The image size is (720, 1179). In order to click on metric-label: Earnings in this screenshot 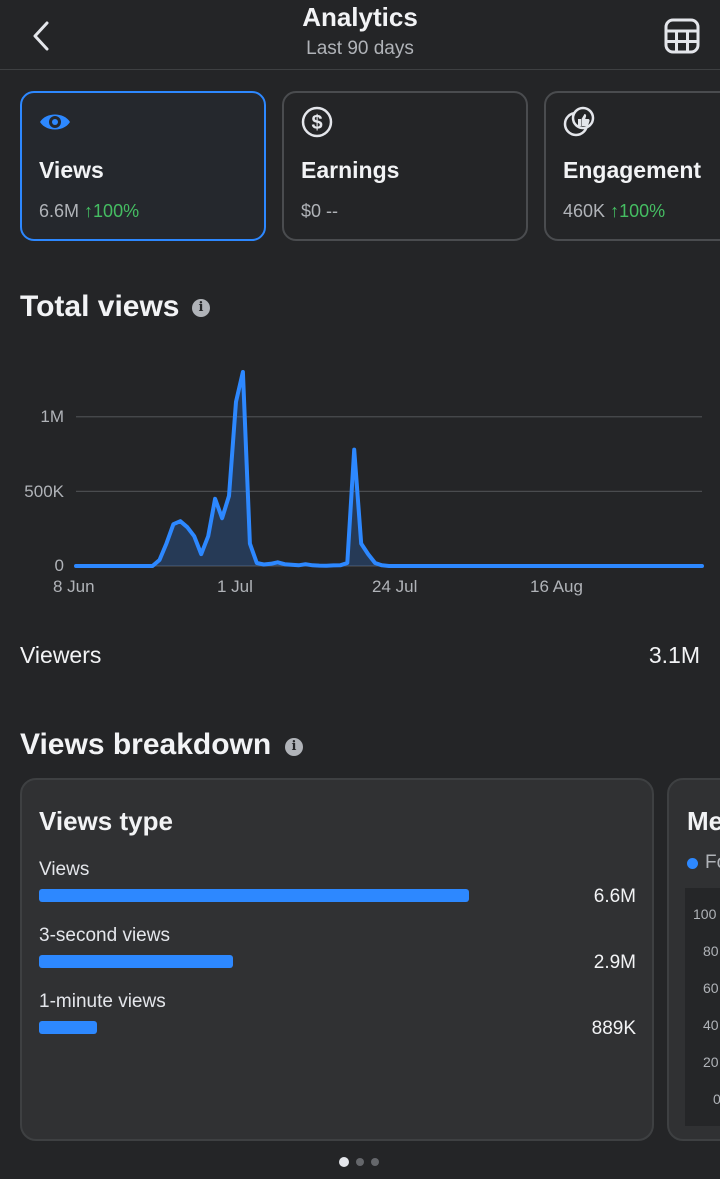, I will do `click(350, 170)`.